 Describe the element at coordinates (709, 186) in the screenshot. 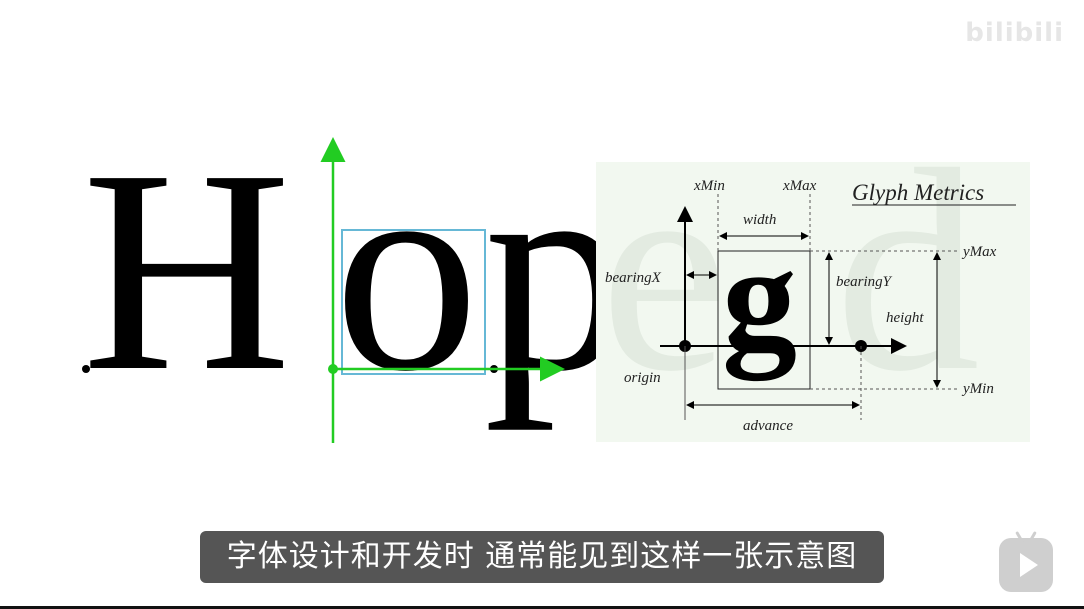

I see `label-xmin: xMin` at that location.